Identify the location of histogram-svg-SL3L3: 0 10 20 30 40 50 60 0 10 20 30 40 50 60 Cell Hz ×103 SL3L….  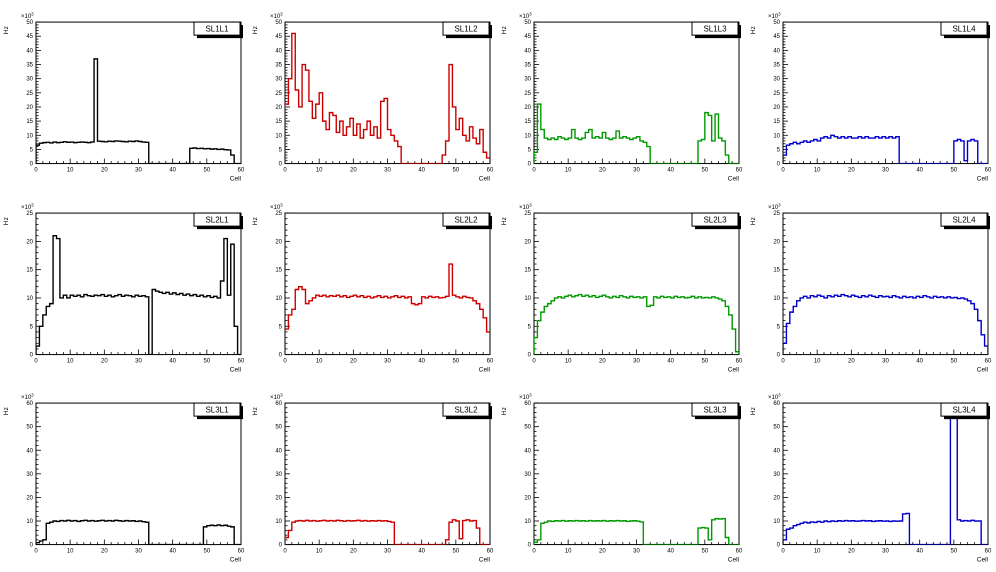
(622, 478).